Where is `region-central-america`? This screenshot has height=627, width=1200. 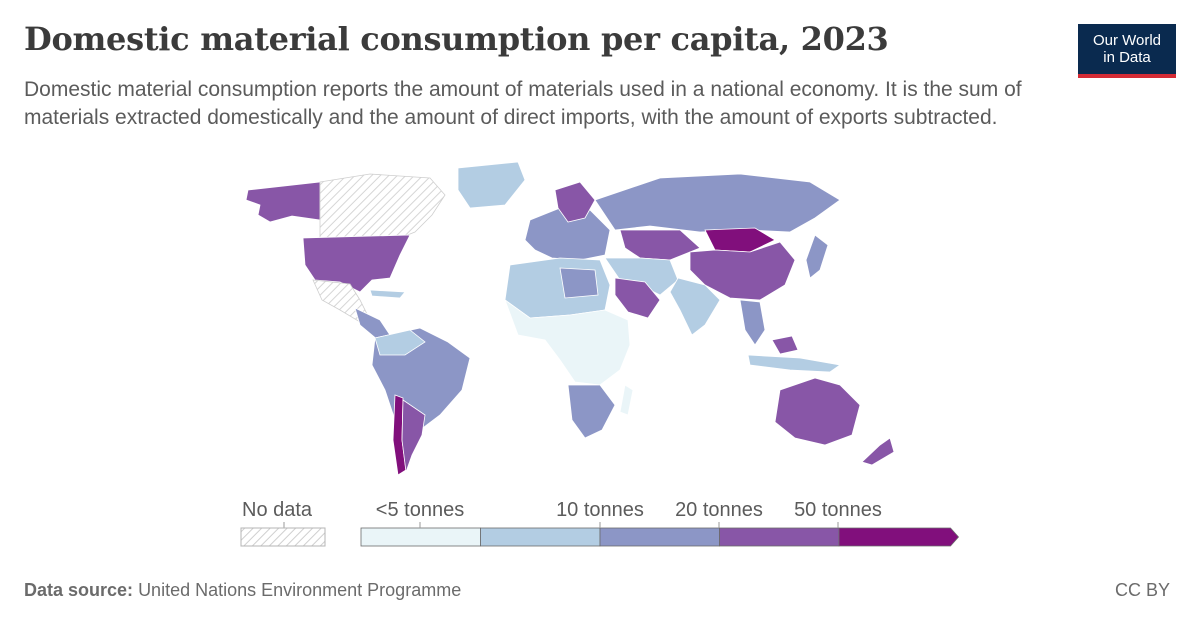 region-central-america is located at coordinates (372, 324).